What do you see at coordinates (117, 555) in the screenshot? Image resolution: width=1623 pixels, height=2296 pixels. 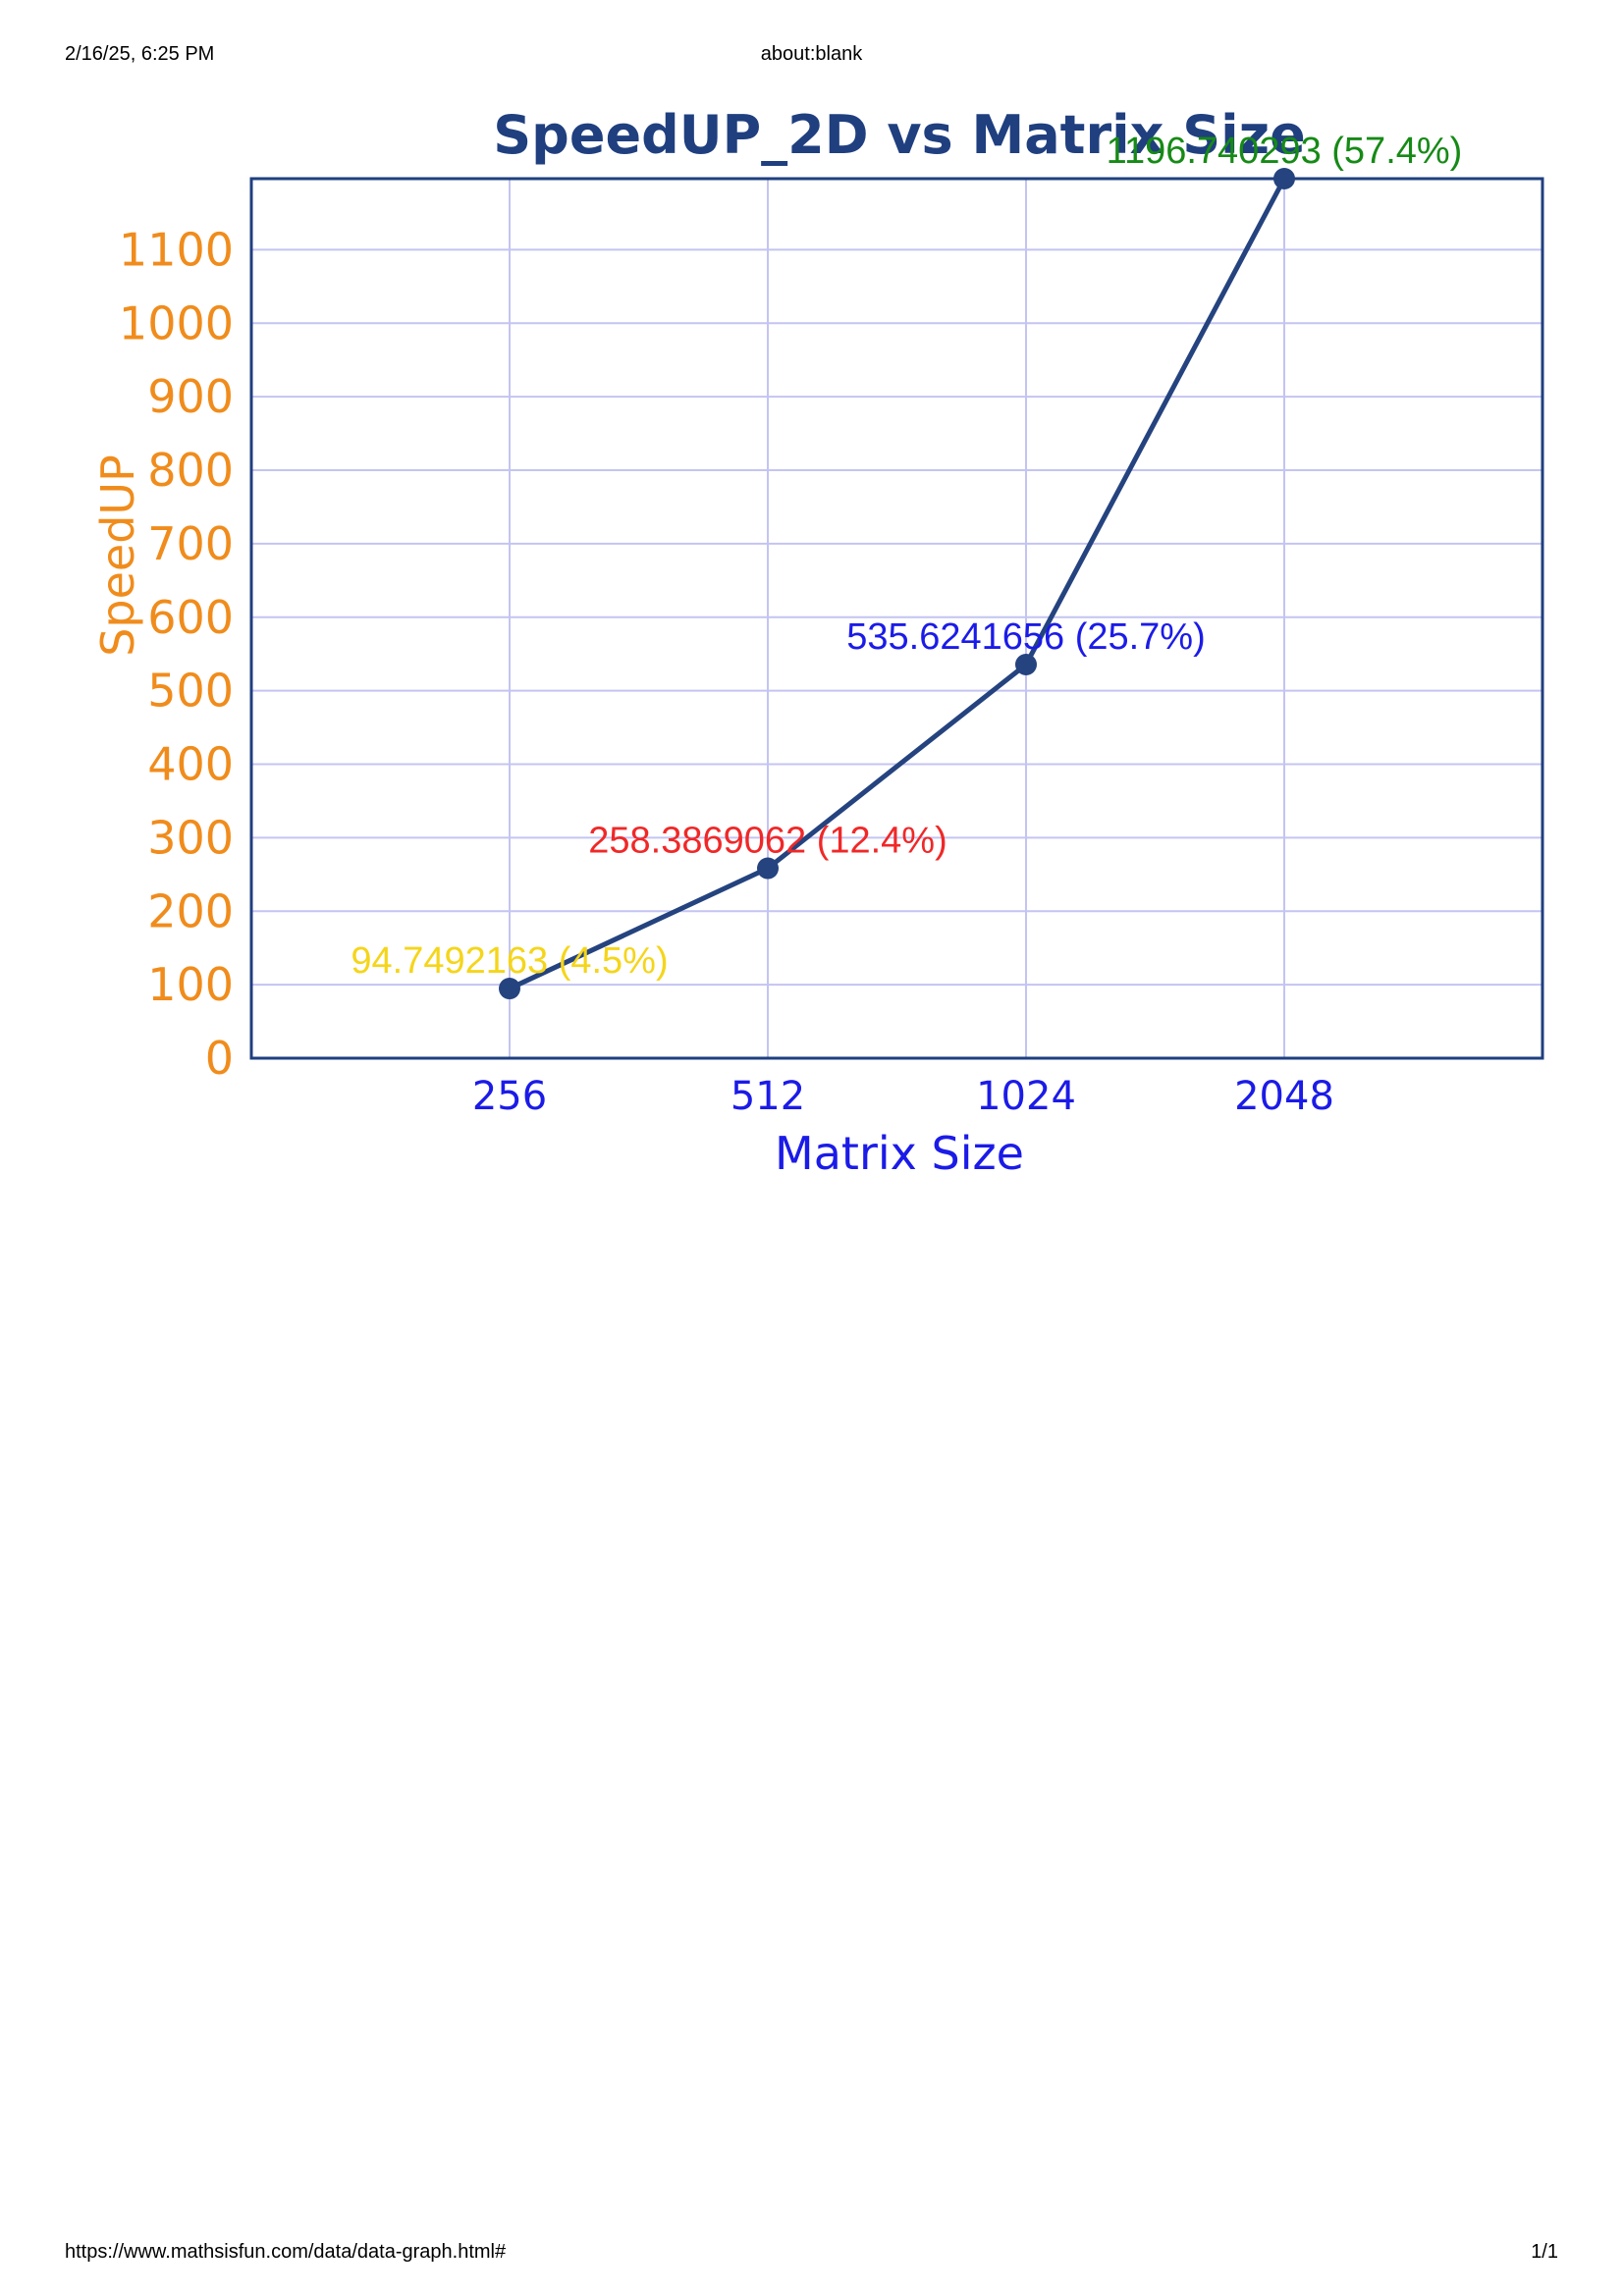 I see `y-axis-label: SpeedUP` at bounding box center [117, 555].